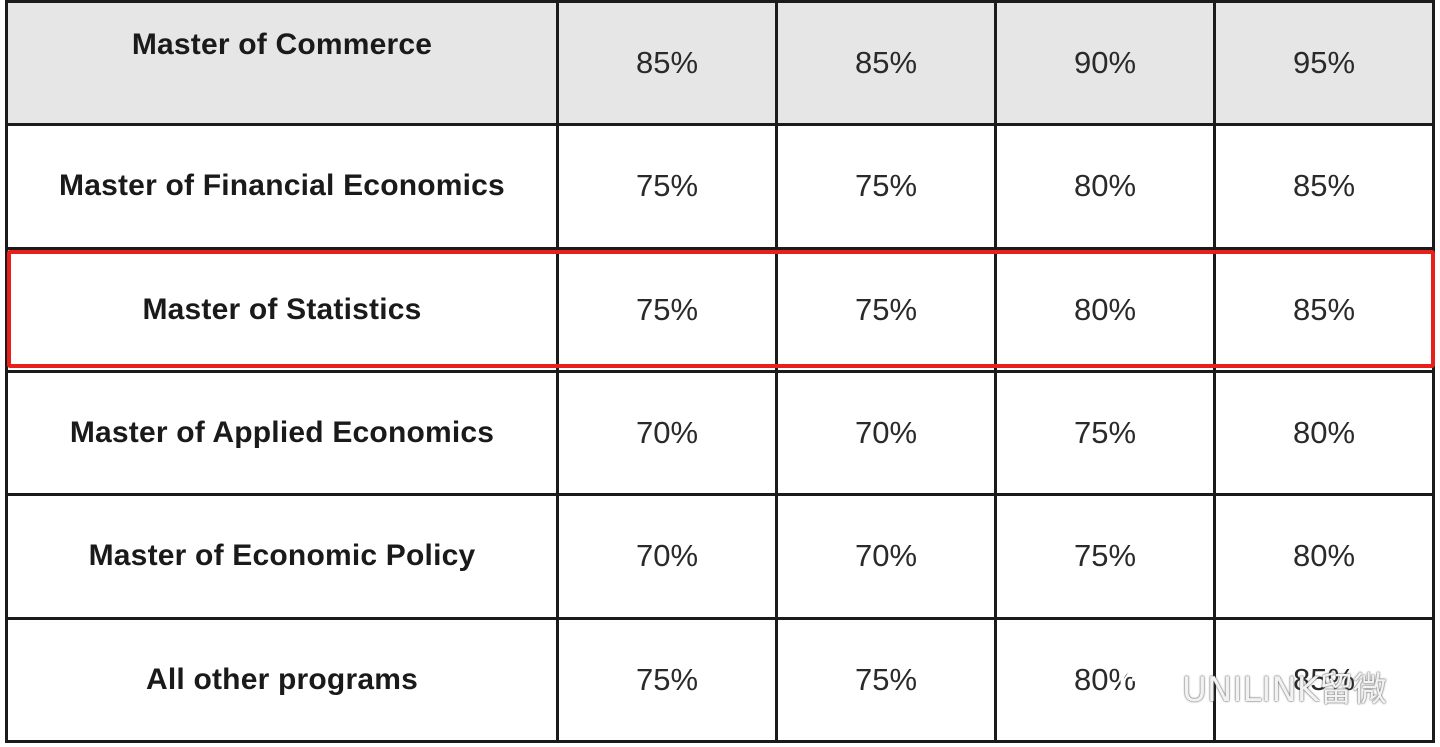 The height and width of the screenshot is (747, 1440). I want to click on program-name-cell: Master of Economic Policy, so click(282, 556).